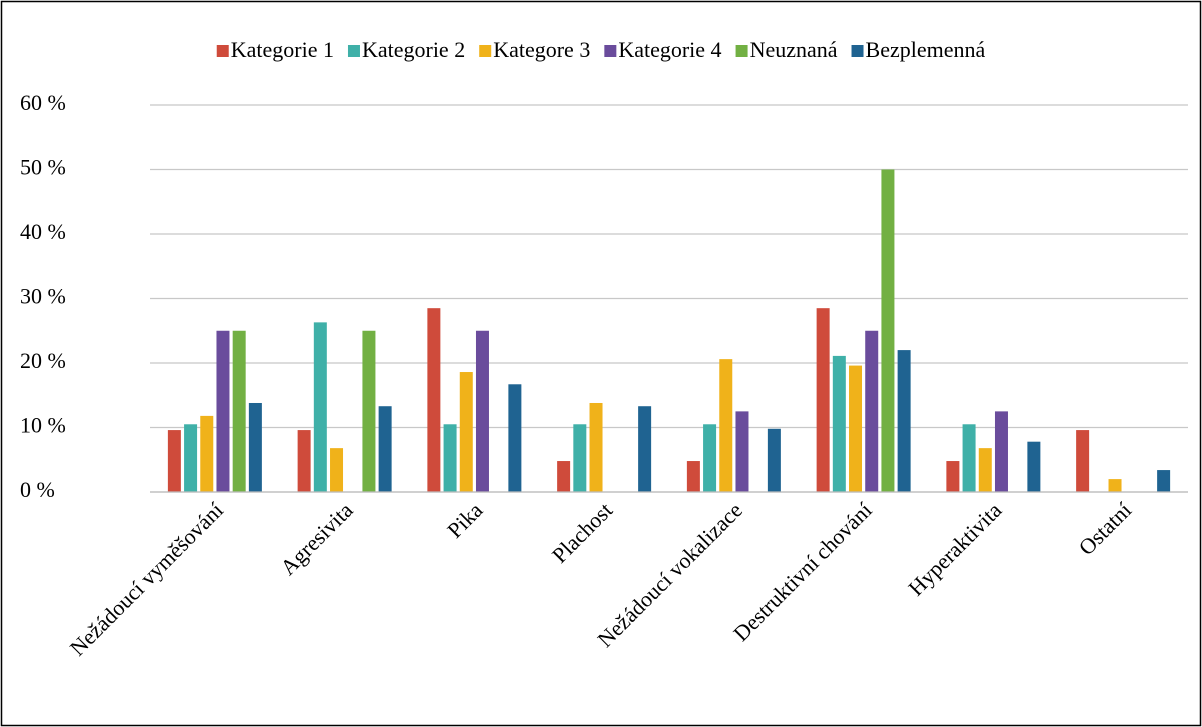 Image resolution: width=1202 pixels, height=727 pixels. What do you see at coordinates (794, 49) in the screenshot?
I see `legend-label: Neuznaná` at bounding box center [794, 49].